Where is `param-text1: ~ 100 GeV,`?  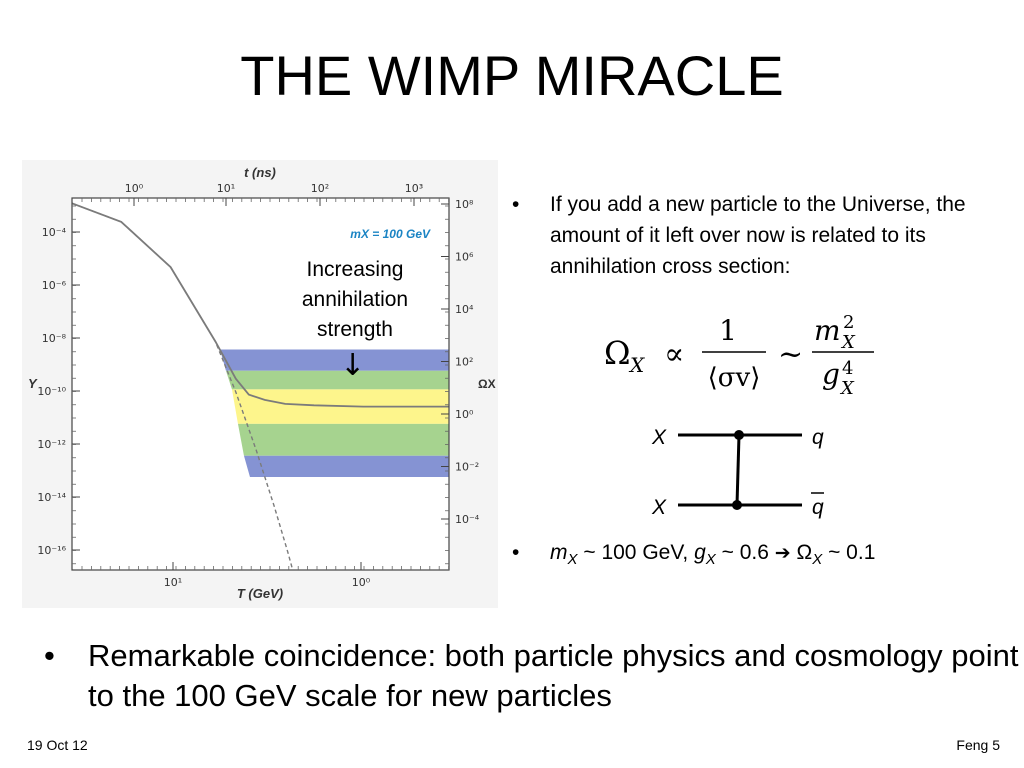
param-text1: ~ 100 GeV, is located at coordinates (636, 552).